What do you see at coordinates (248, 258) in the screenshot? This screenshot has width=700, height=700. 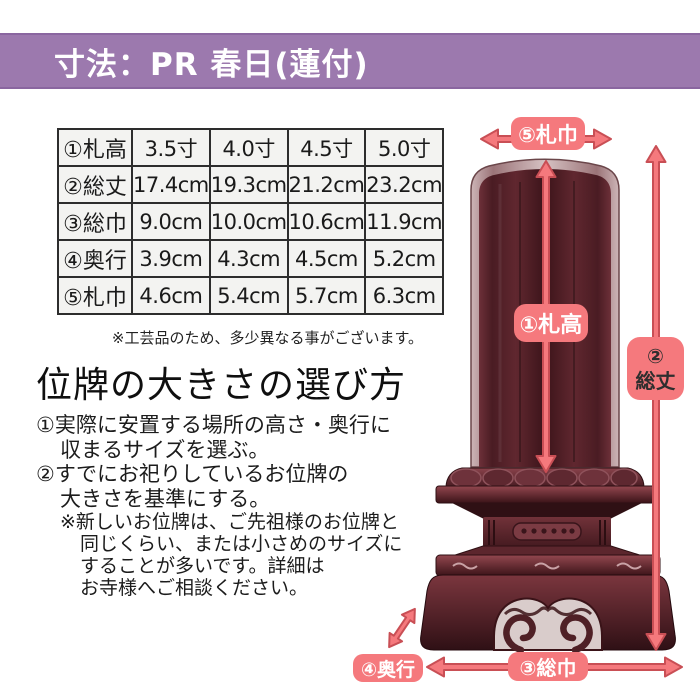 I see `table-cell: 4.3cm` at bounding box center [248, 258].